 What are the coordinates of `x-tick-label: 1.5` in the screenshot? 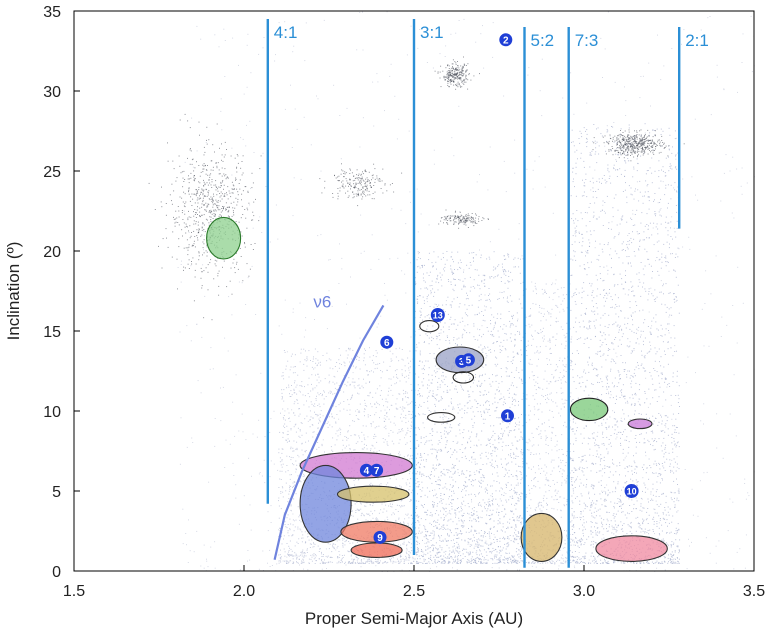 It's located at (74, 591).